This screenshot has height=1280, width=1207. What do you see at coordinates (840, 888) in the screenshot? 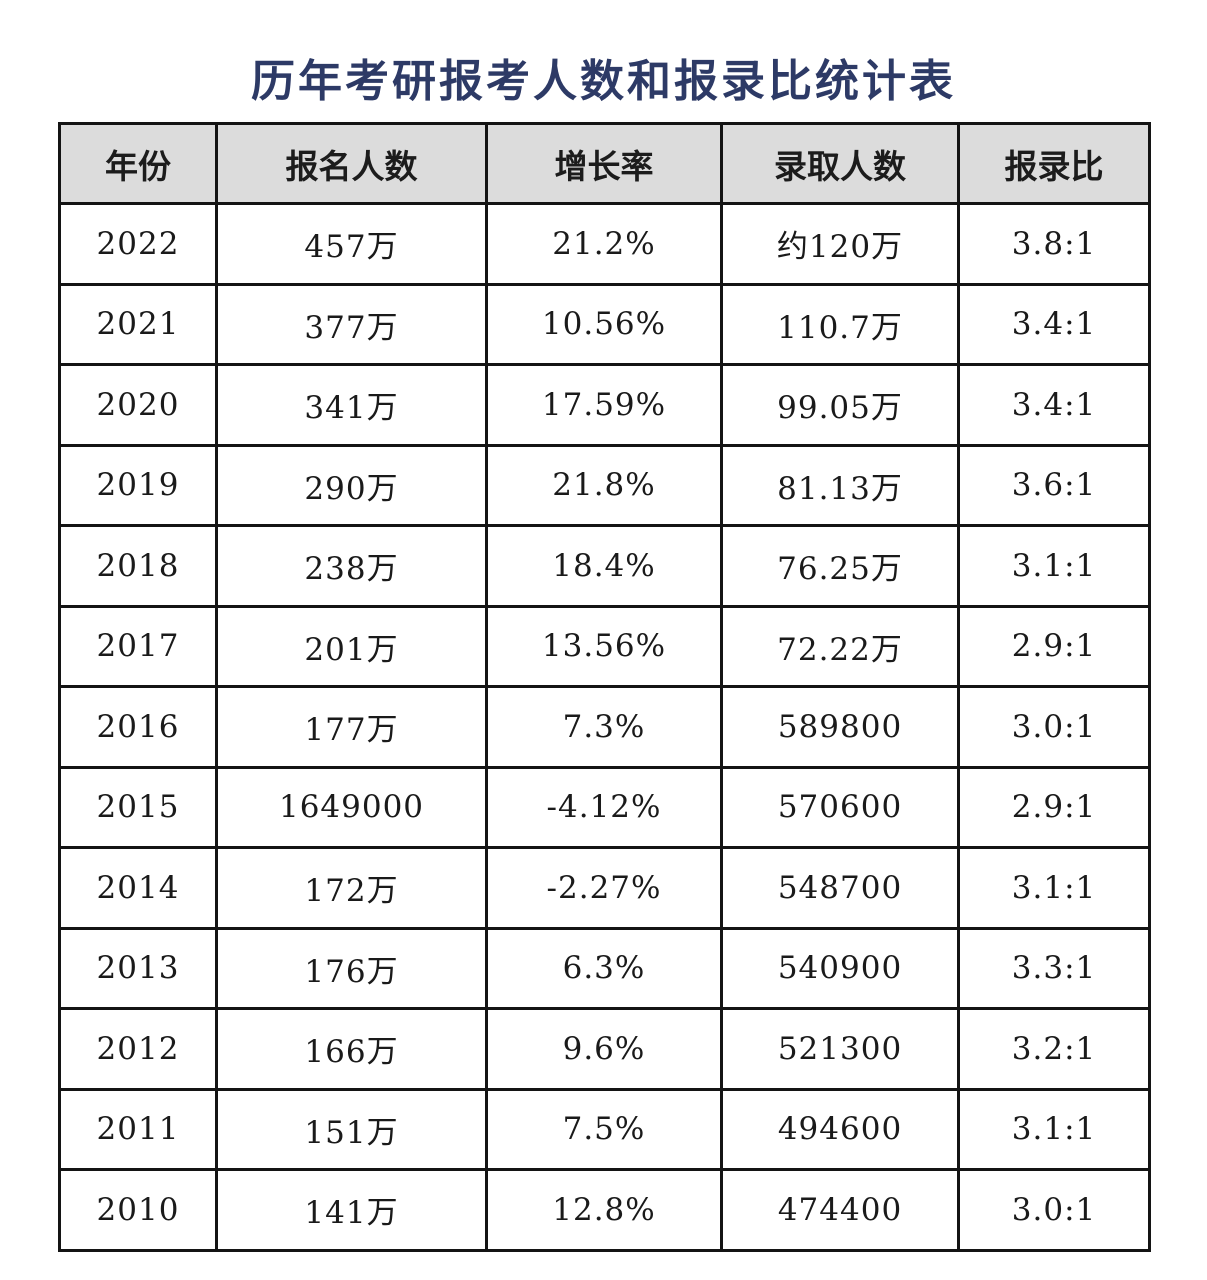
I see `cell-admitted: 548700` at bounding box center [840, 888].